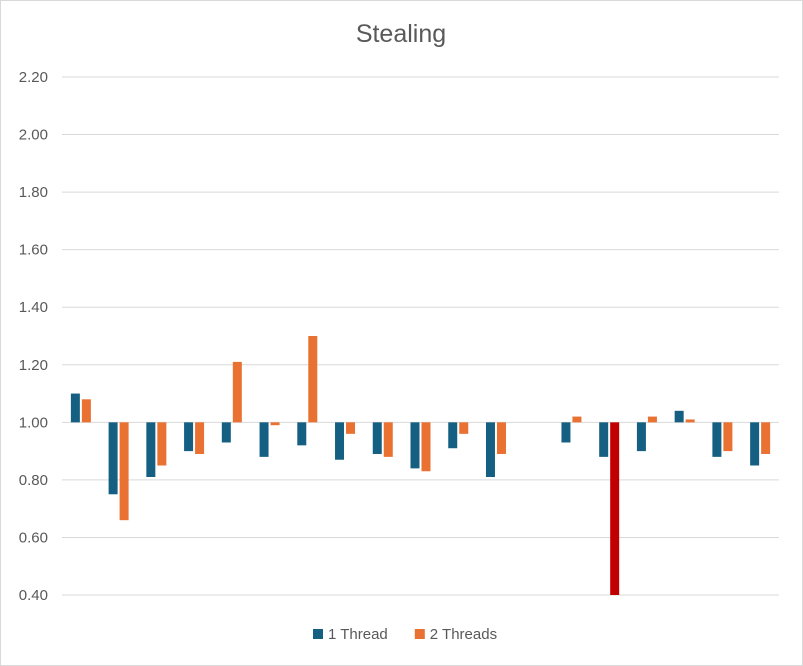  I want to click on y-tick-label: 1.40, so click(33, 307).